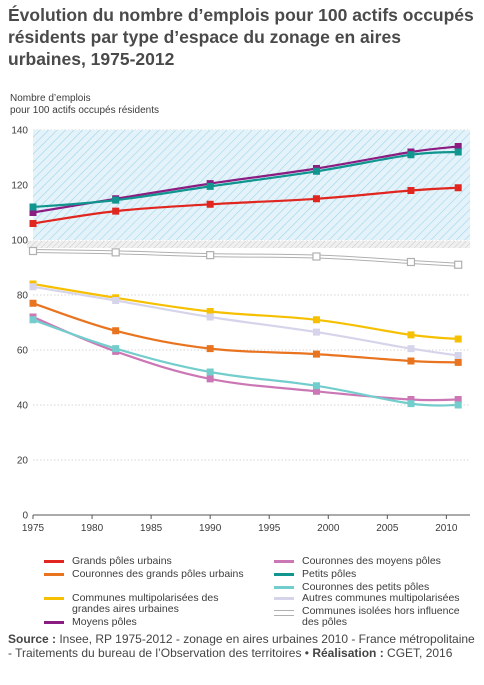 The width and height of the screenshot is (484, 685). What do you see at coordinates (144, 561) in the screenshot?
I see `legend-item: Grands pôles urbains` at bounding box center [144, 561].